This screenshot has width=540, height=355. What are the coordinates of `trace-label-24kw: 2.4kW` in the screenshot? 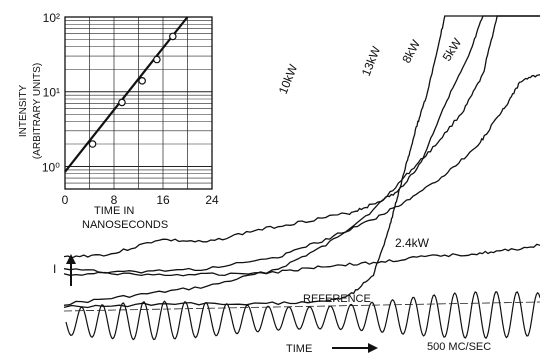 It's located at (412, 243).